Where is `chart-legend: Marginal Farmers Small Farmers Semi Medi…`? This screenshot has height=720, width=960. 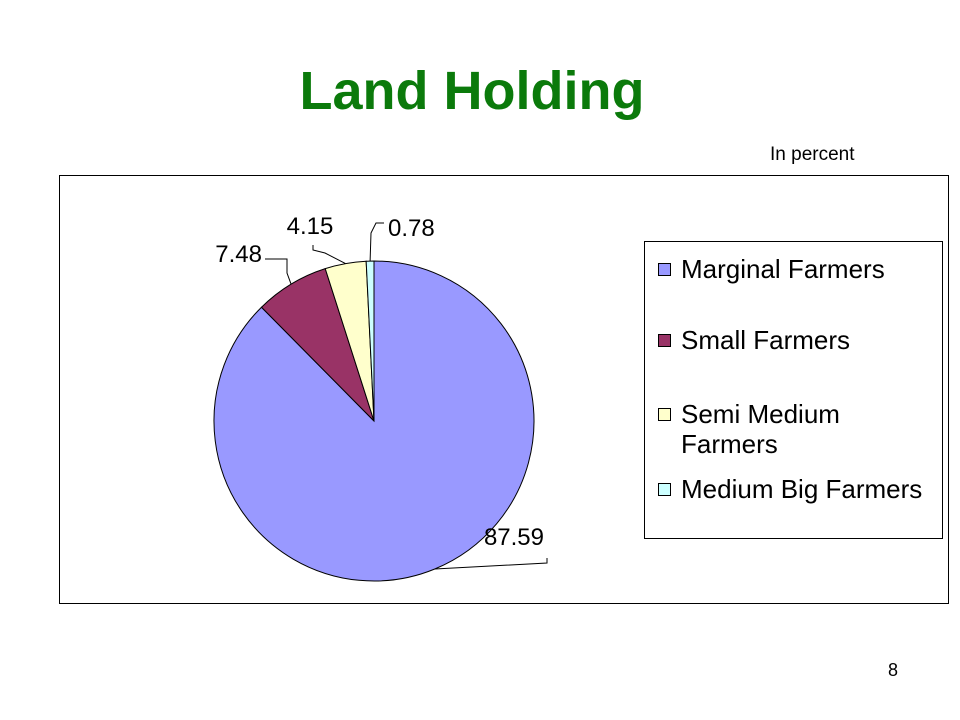
chart-legend: Marginal Farmers Small Farmers Semi Medi… is located at coordinates (793, 390).